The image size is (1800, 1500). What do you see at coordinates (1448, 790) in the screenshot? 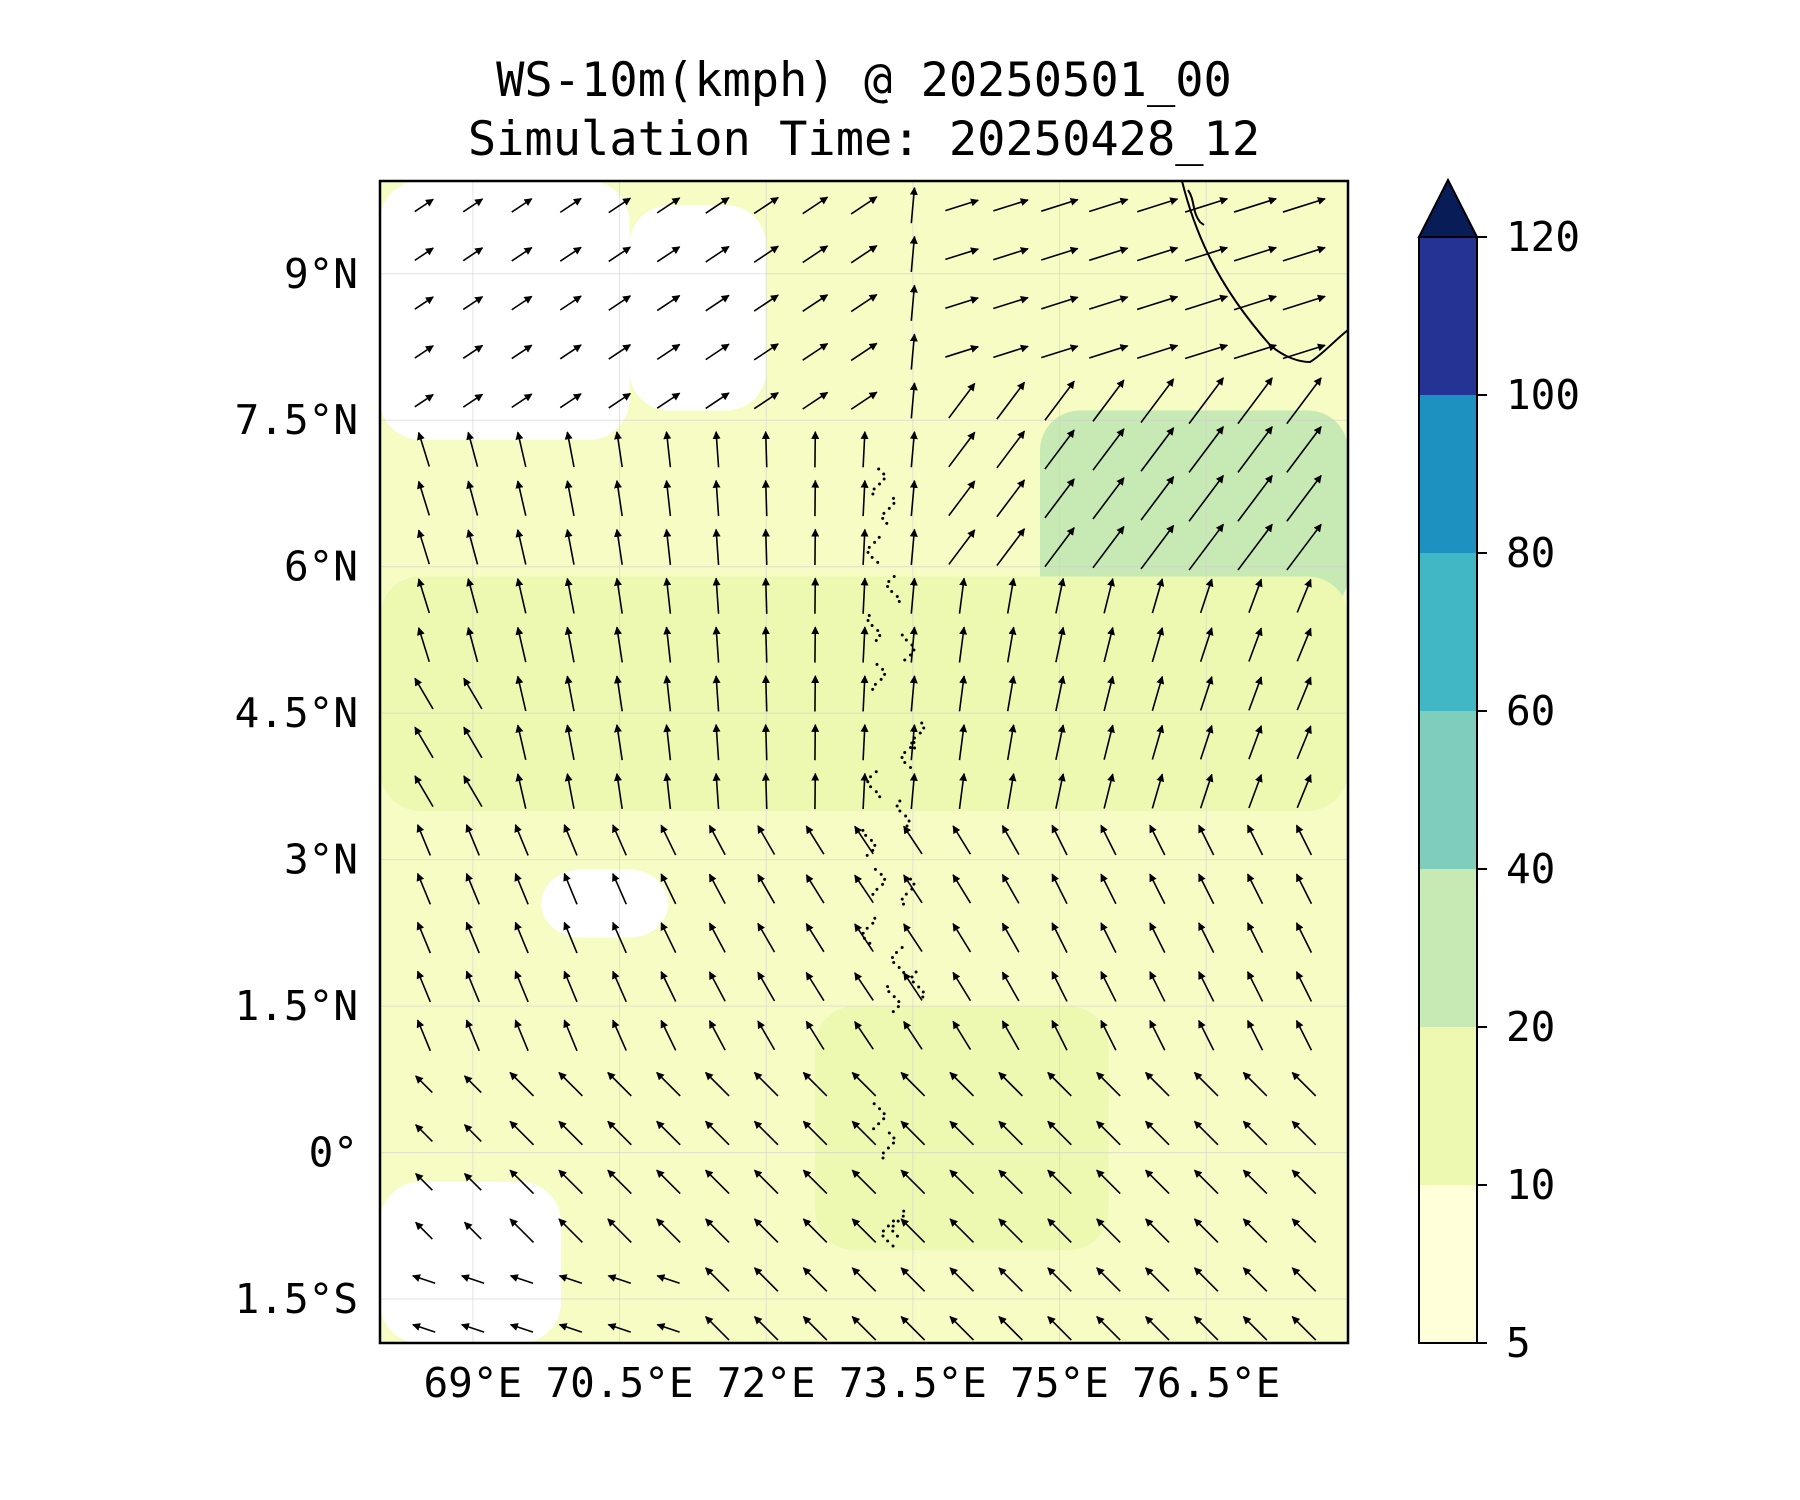
I see `colorbar-frame` at bounding box center [1448, 790].